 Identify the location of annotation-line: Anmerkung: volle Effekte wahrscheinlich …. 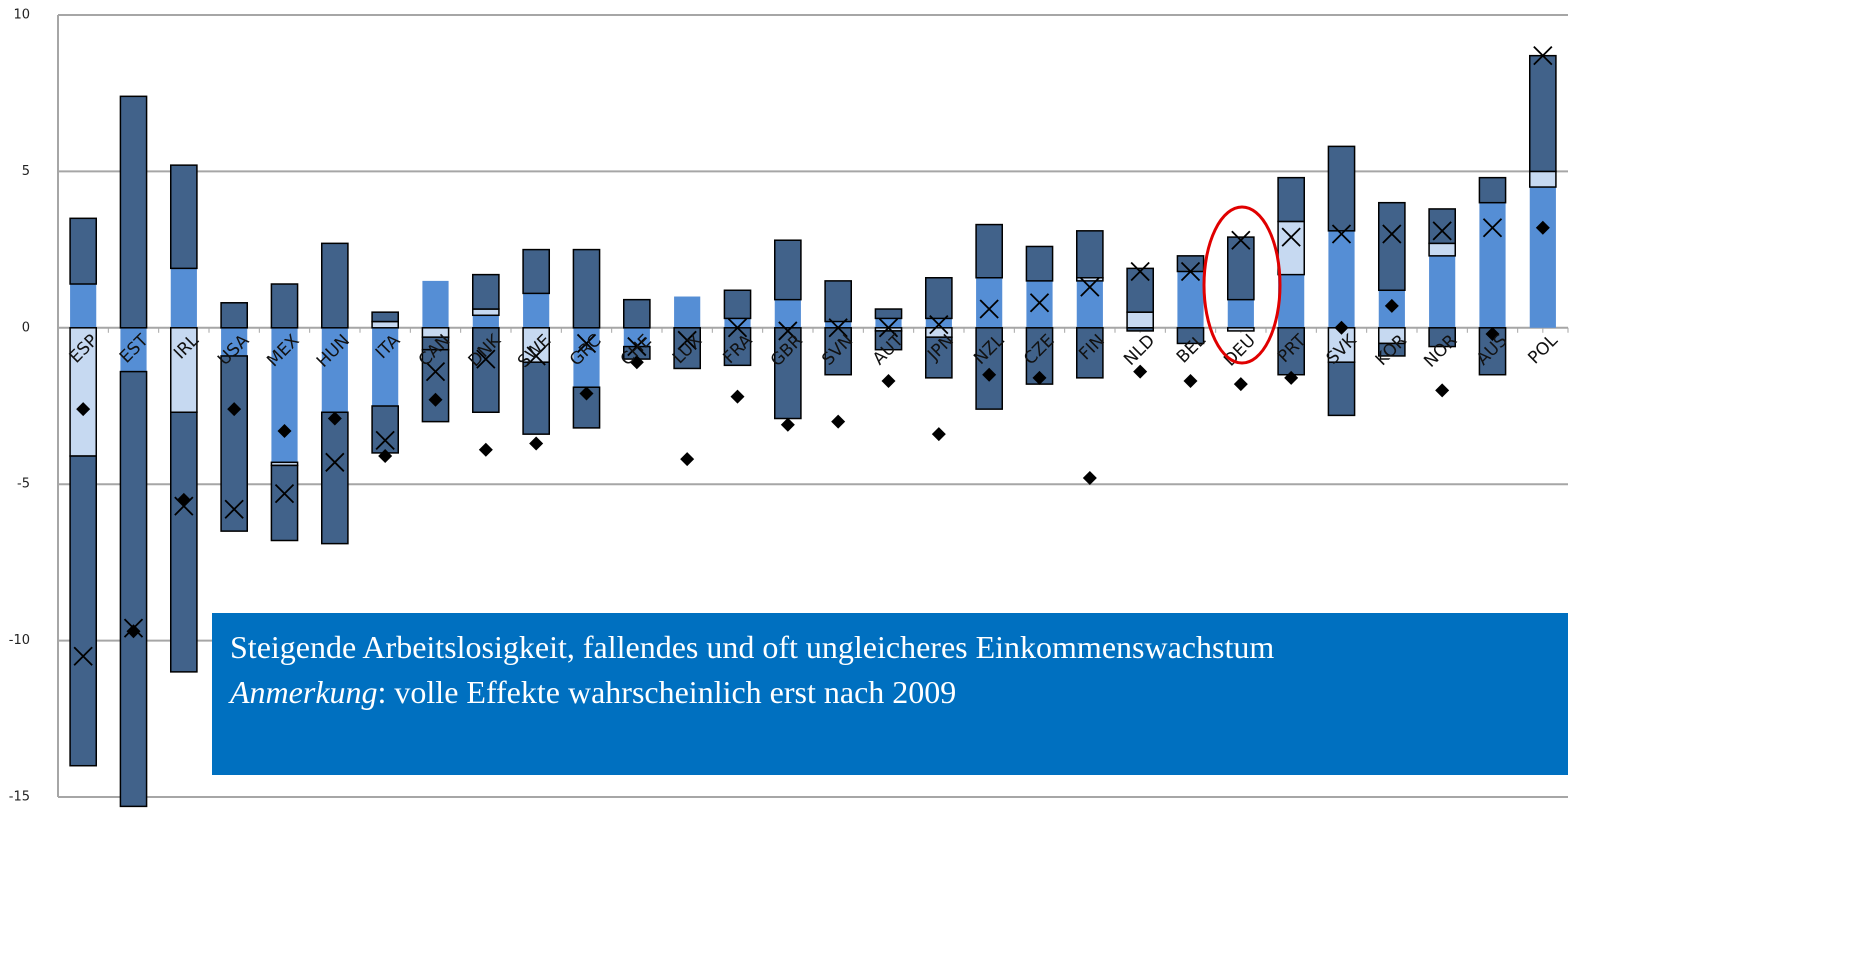
(592, 692).